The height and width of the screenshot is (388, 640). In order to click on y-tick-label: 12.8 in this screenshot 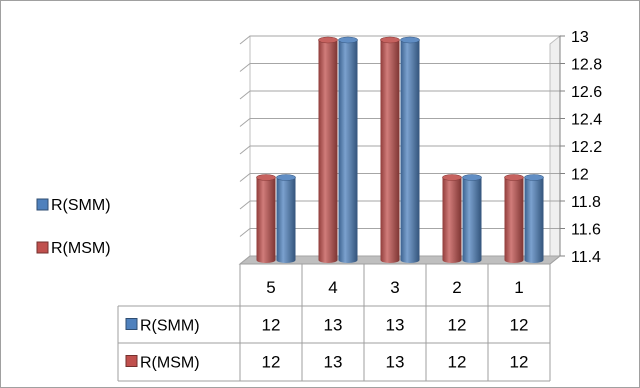, I will do `click(586, 65)`.